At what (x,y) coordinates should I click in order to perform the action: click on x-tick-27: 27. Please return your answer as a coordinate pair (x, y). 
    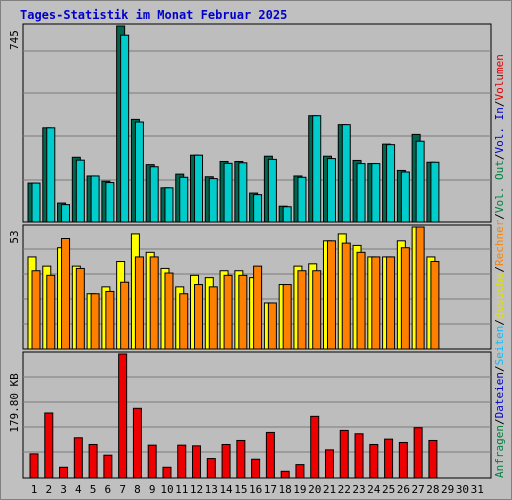
    Looking at the image, I should click on (418, 489).